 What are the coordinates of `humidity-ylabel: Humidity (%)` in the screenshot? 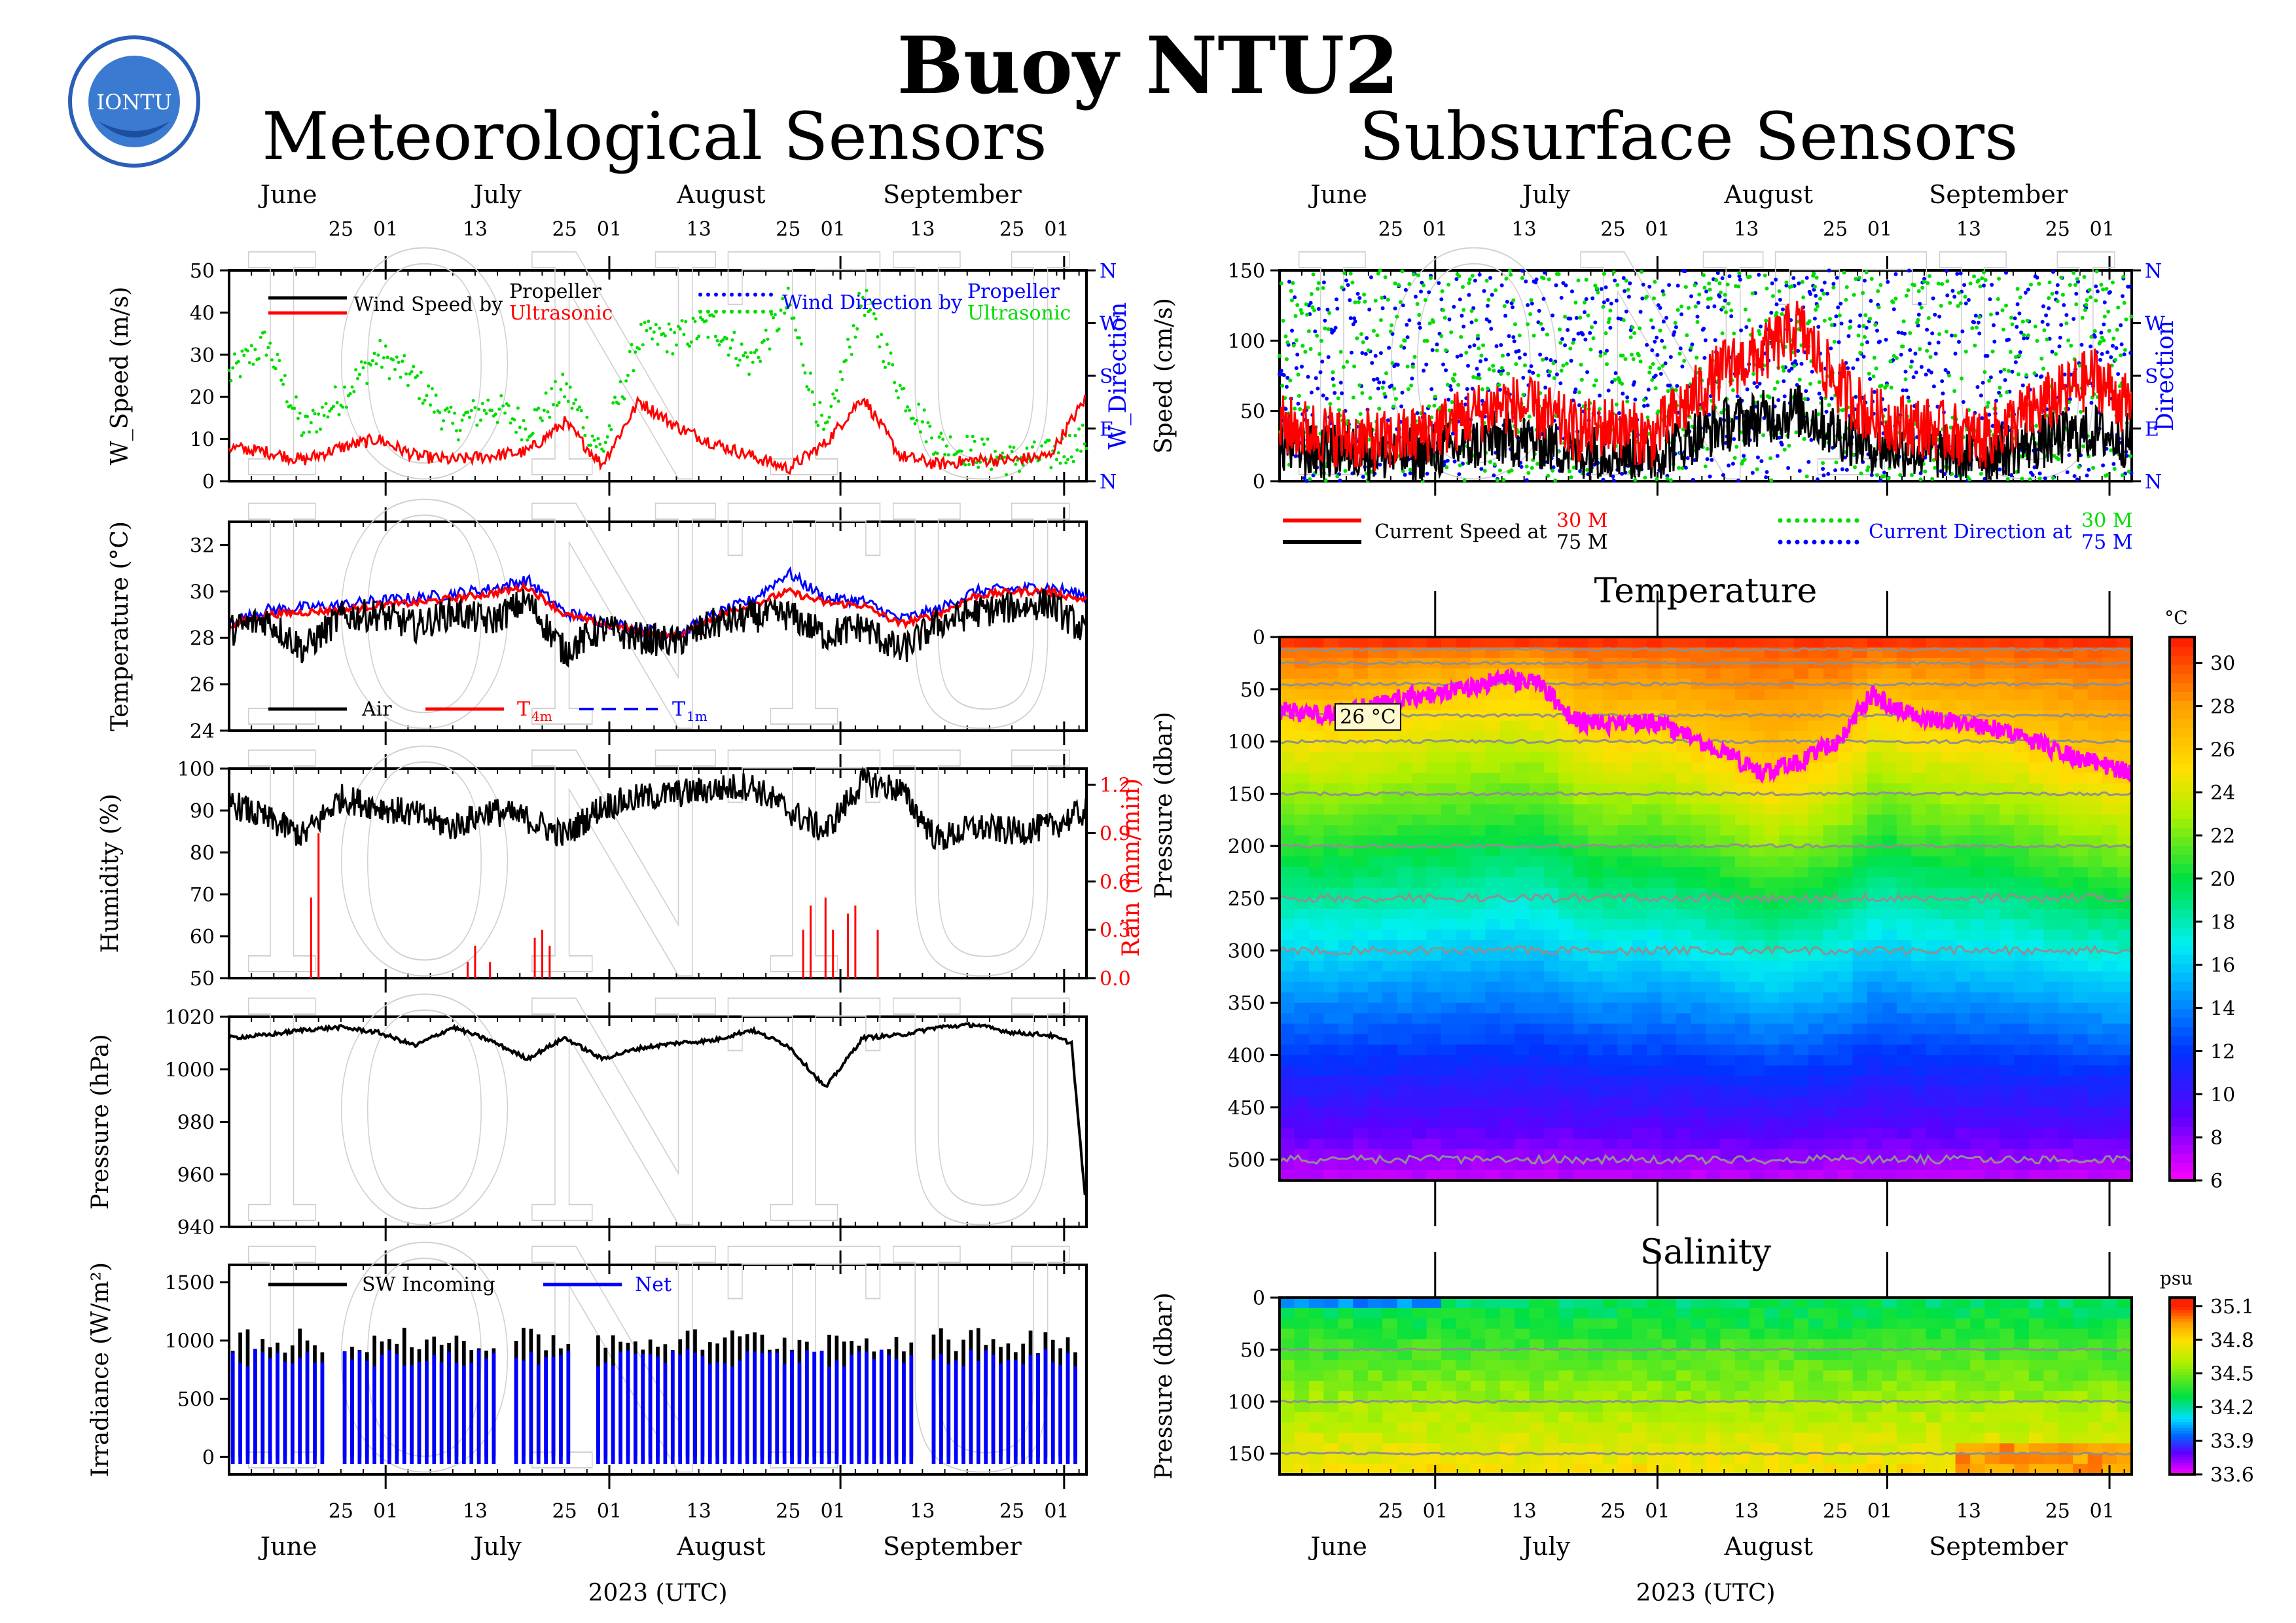 It's located at (110, 873).